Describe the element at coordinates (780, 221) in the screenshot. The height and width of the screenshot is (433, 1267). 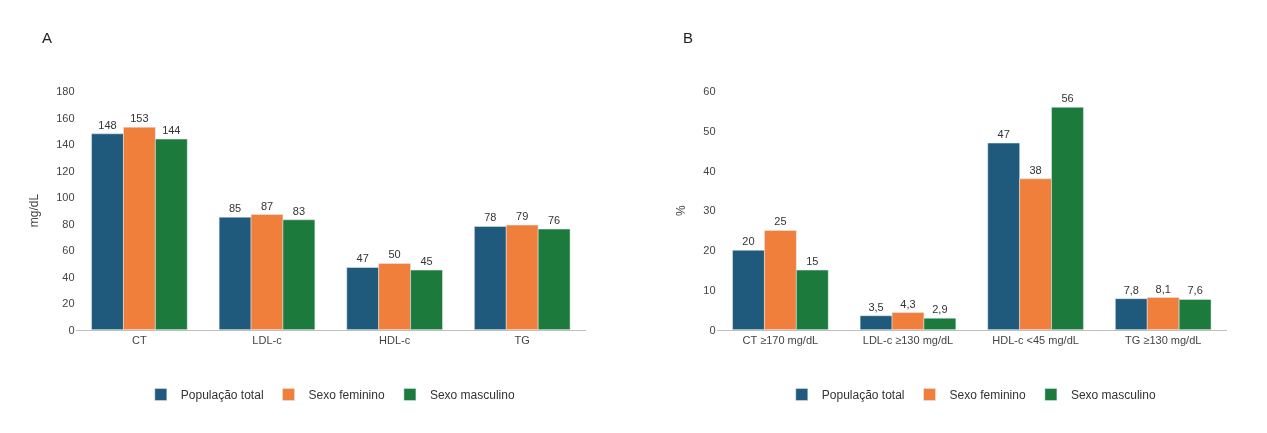
I see `data-label: 25` at that location.